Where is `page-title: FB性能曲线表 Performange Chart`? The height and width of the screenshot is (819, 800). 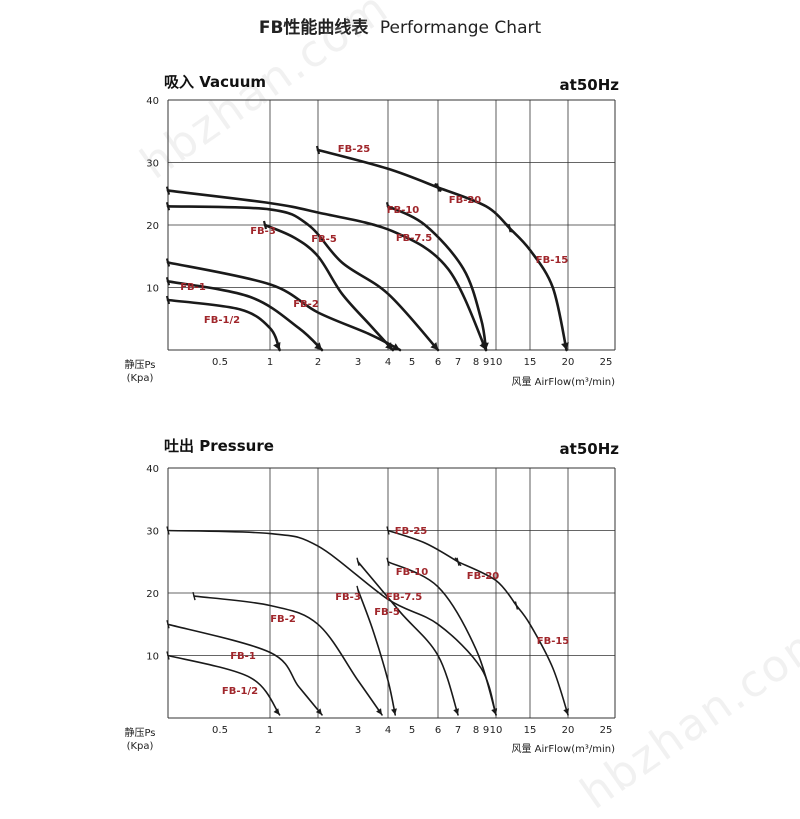
page-title: FB性能曲线表 Performange Chart is located at coordinates (400, 25).